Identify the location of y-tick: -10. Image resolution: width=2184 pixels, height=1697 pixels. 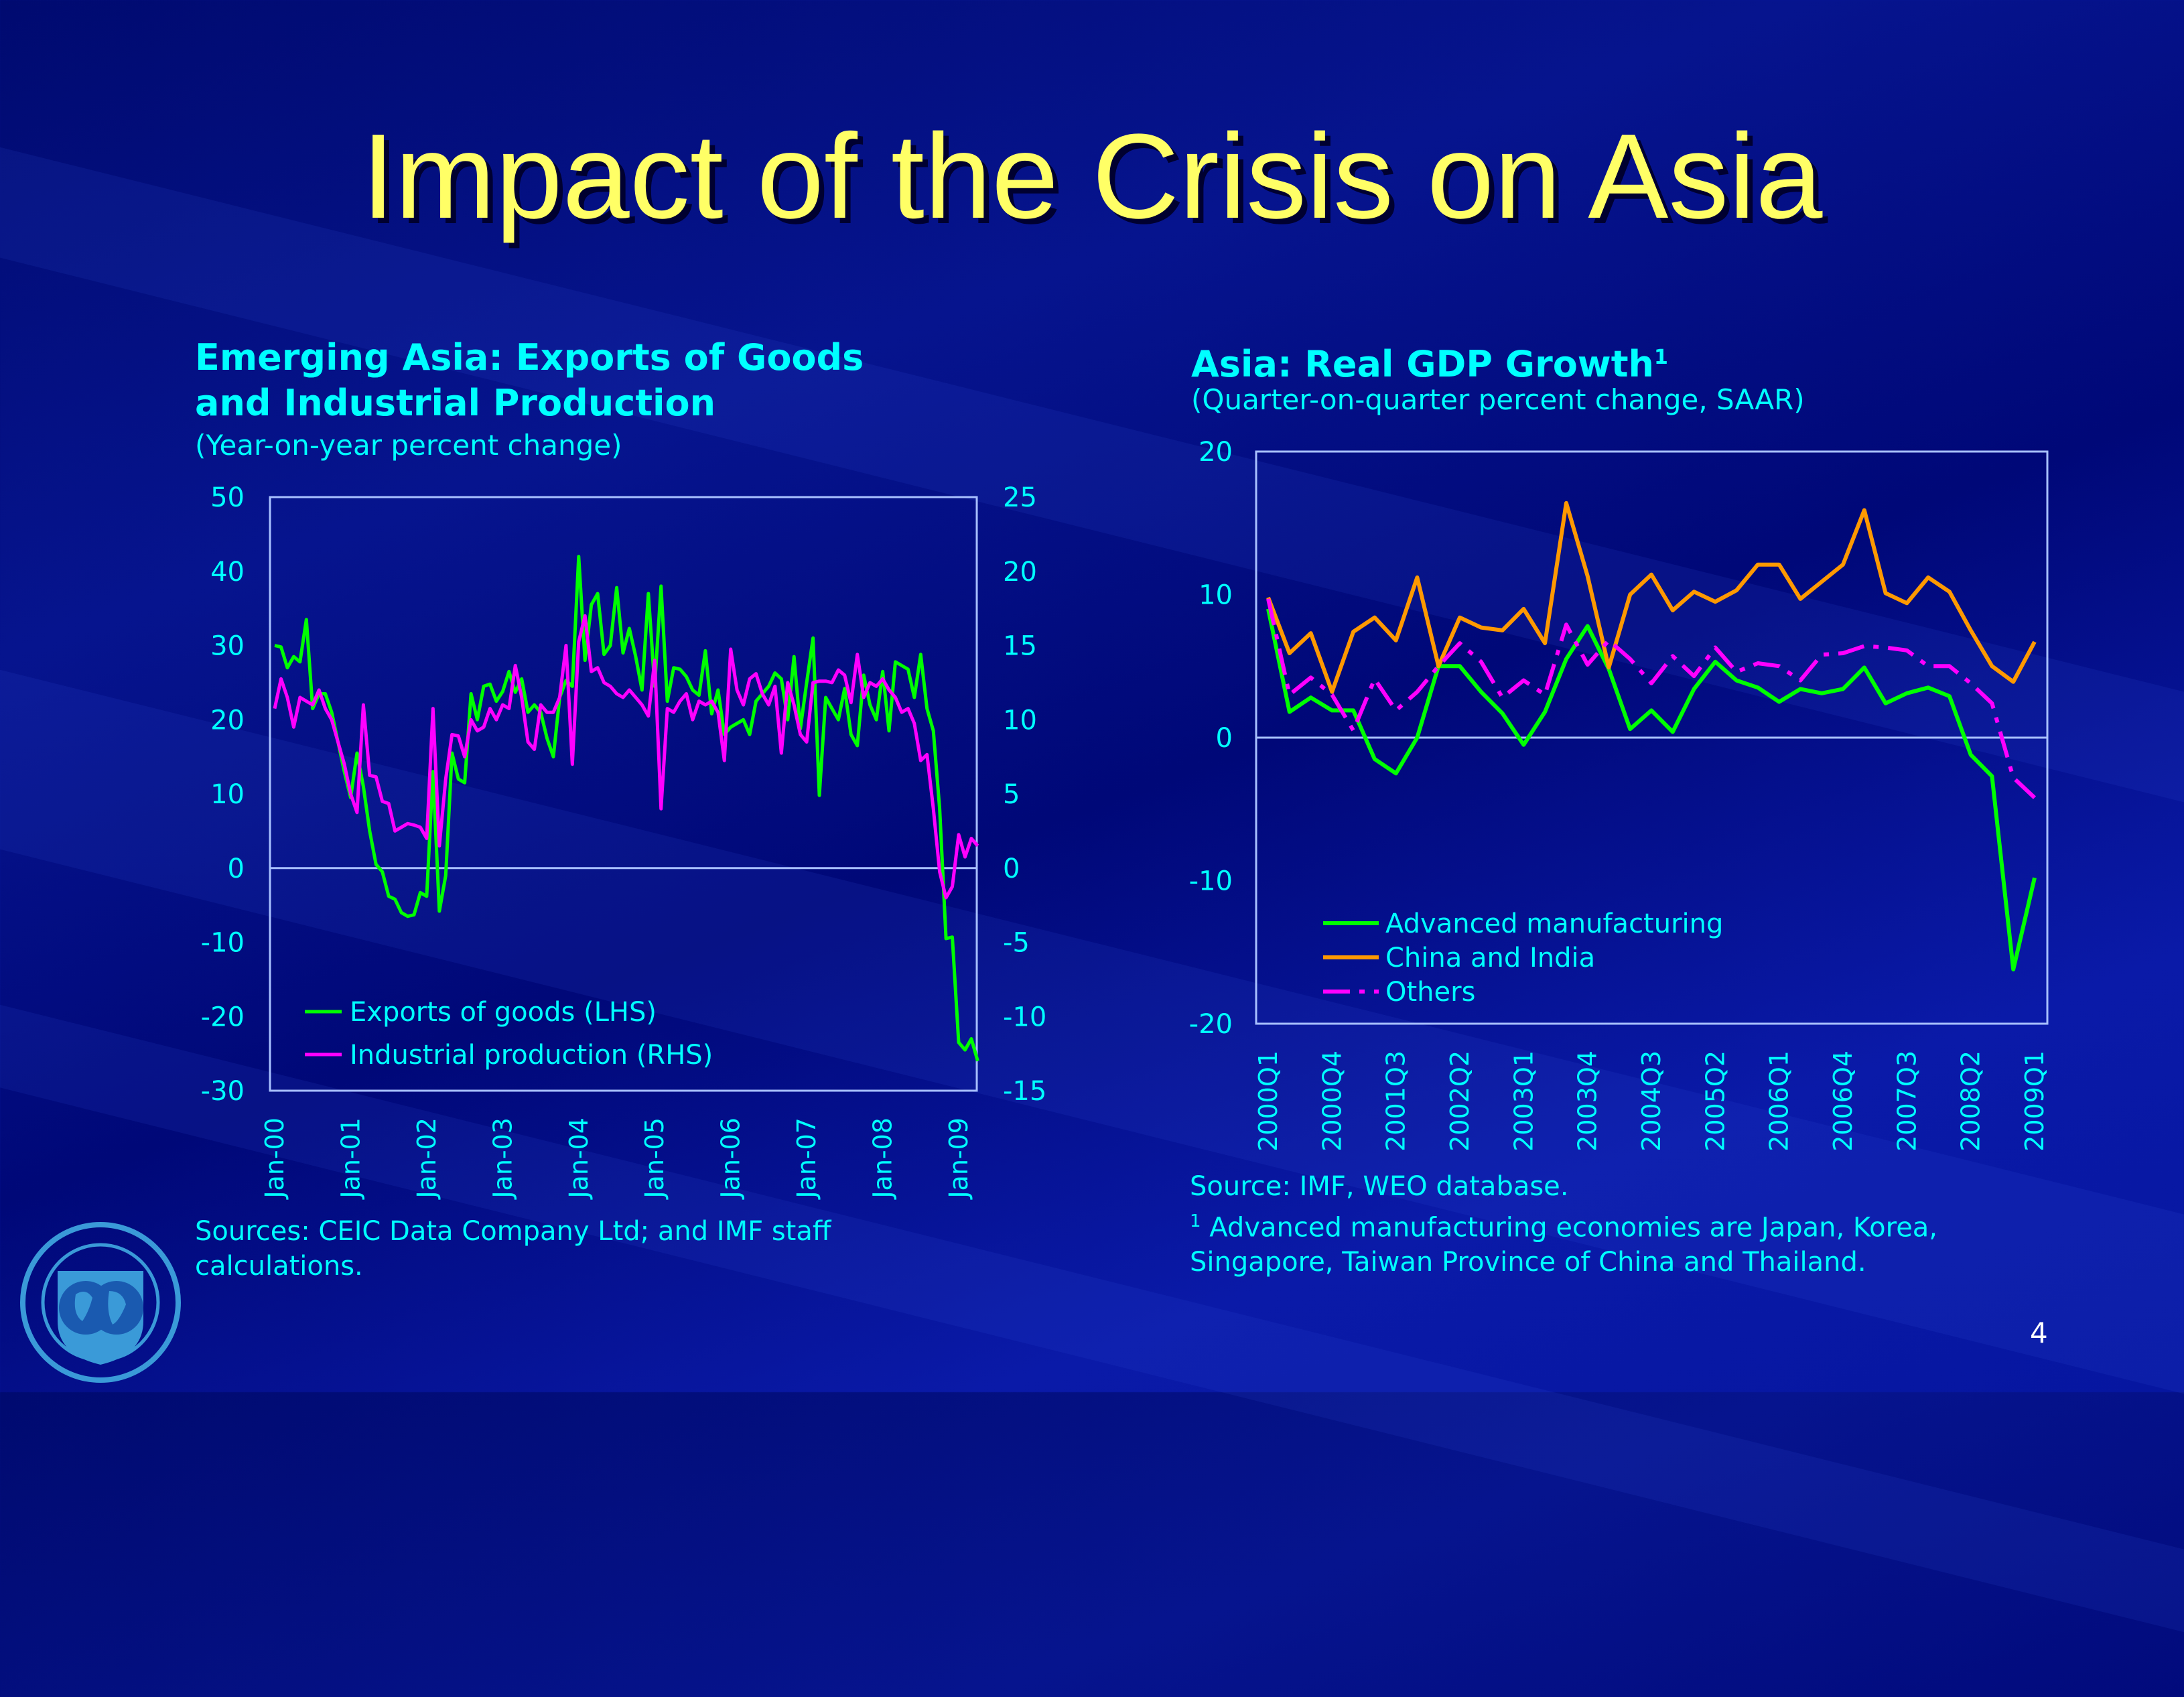
(1211, 881).